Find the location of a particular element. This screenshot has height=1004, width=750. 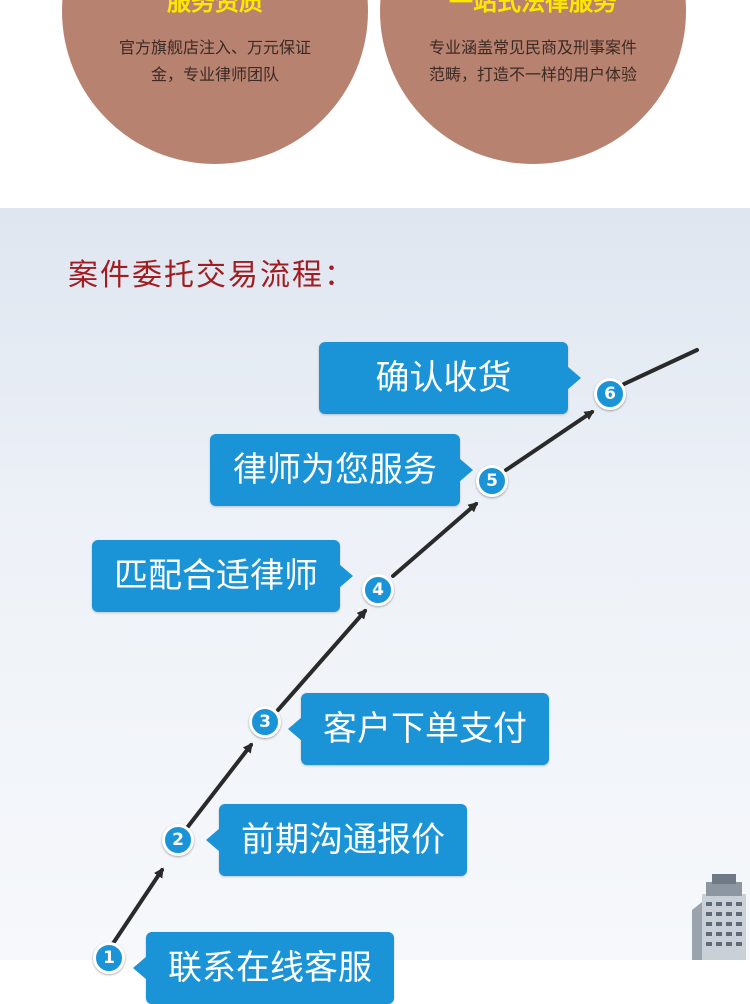

step-number-1: 1 is located at coordinates (109, 958).